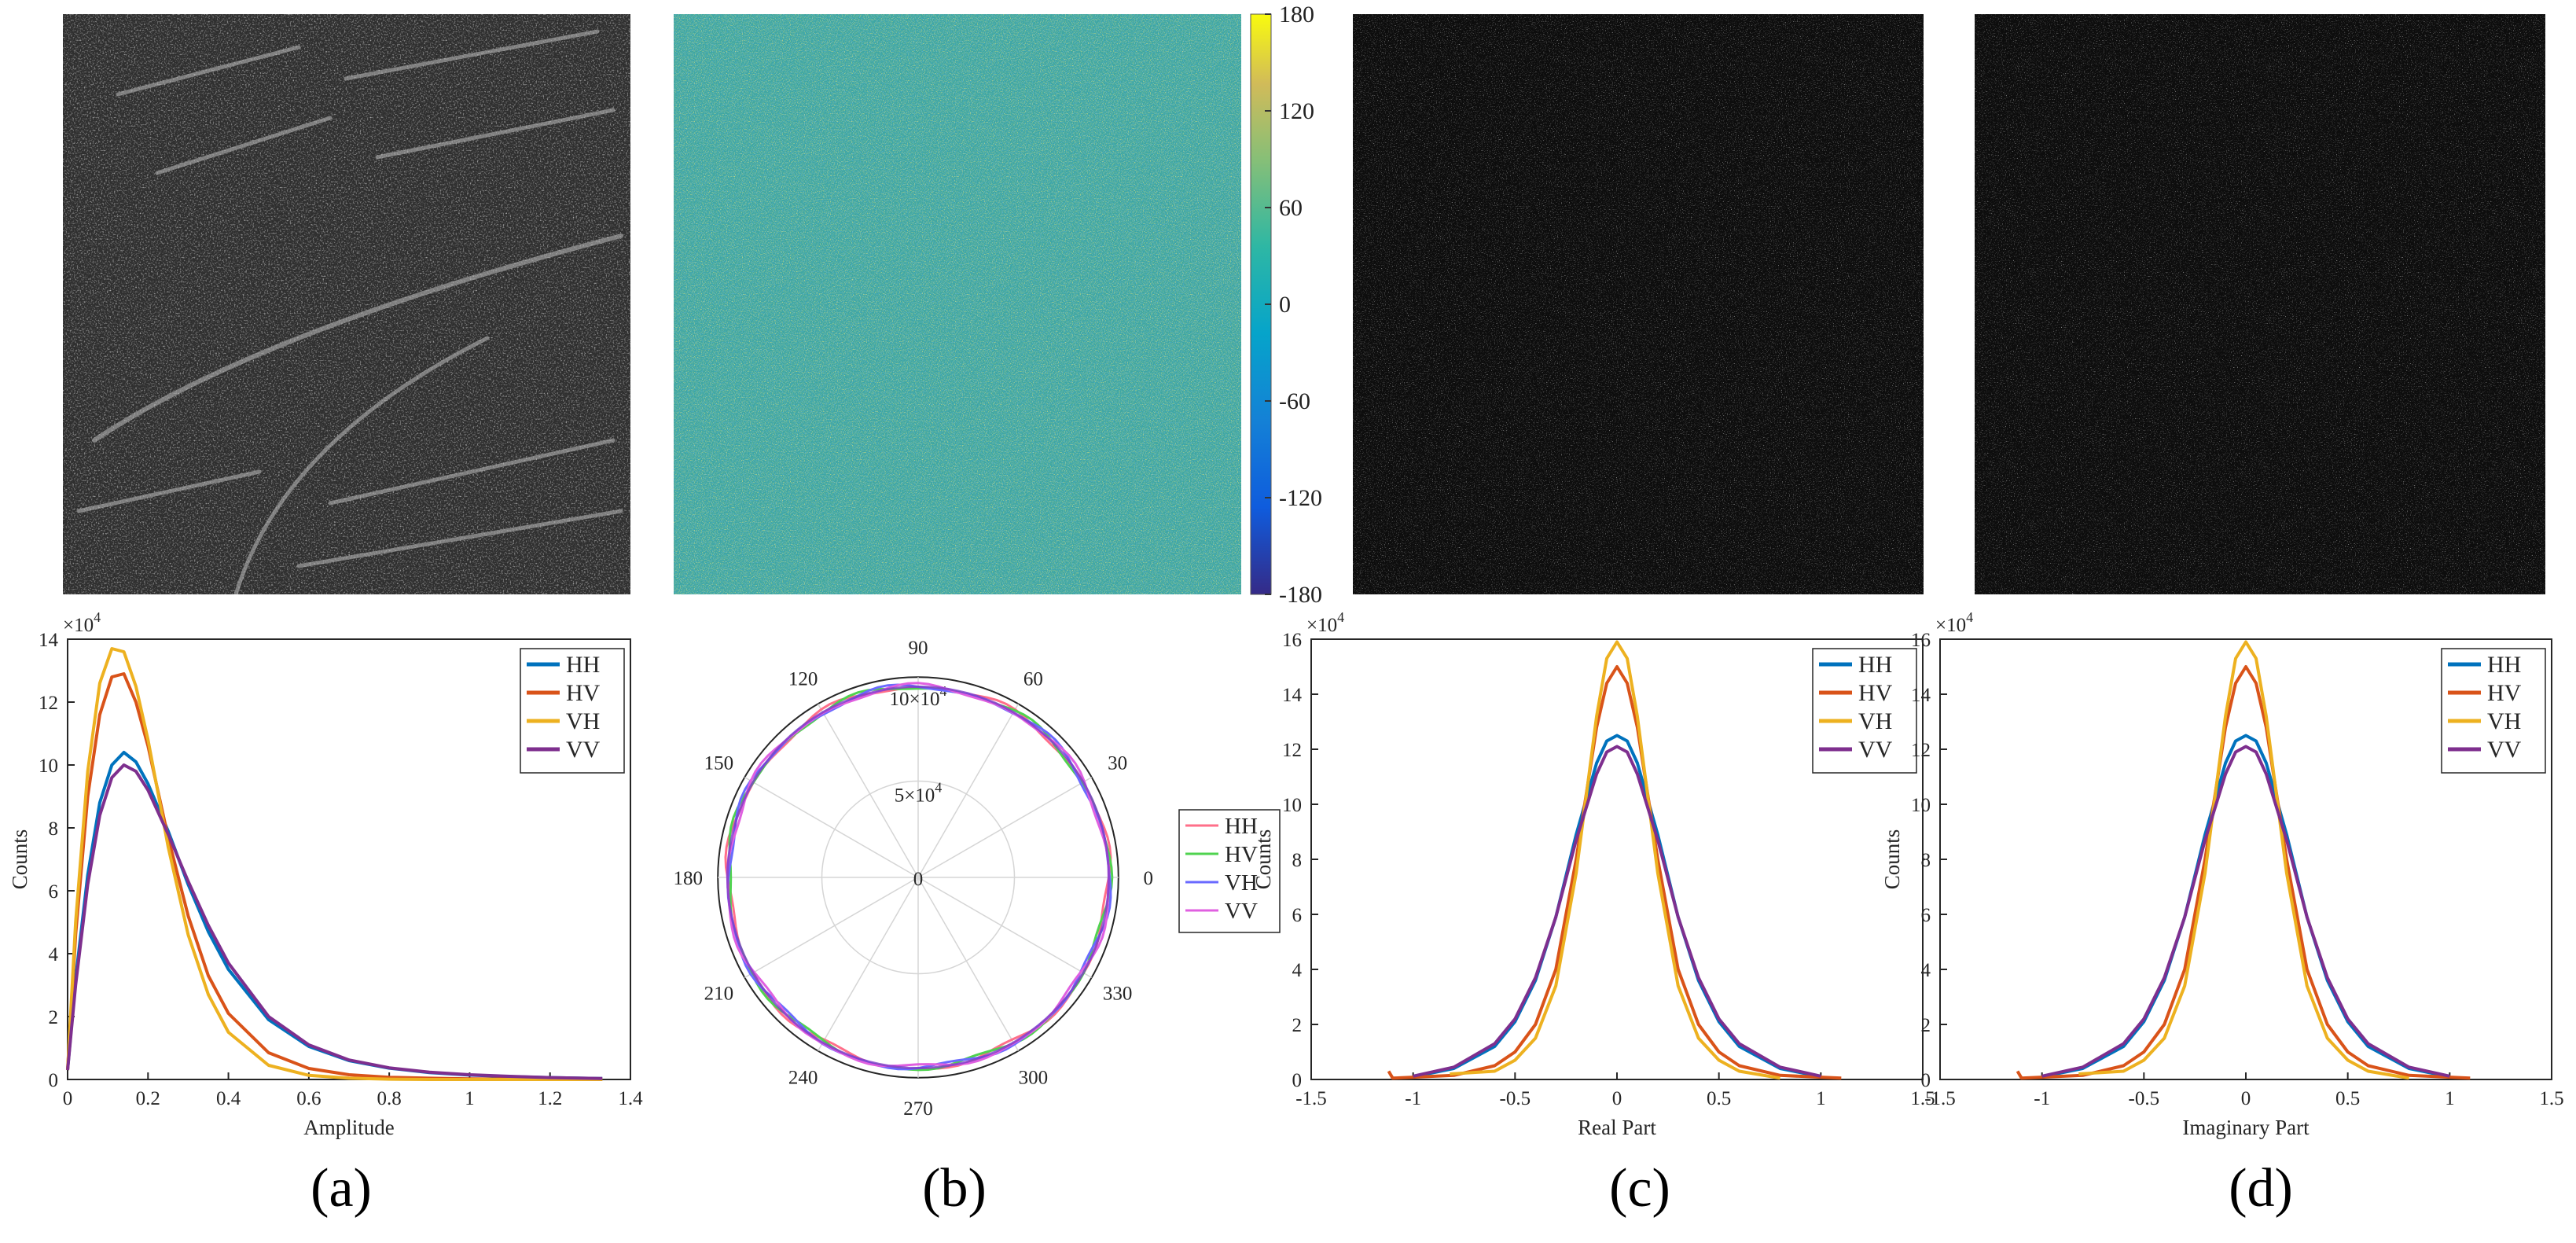 The image size is (2576, 1243). I want to click on colorbar-tick-label: 60, so click(1291, 208).